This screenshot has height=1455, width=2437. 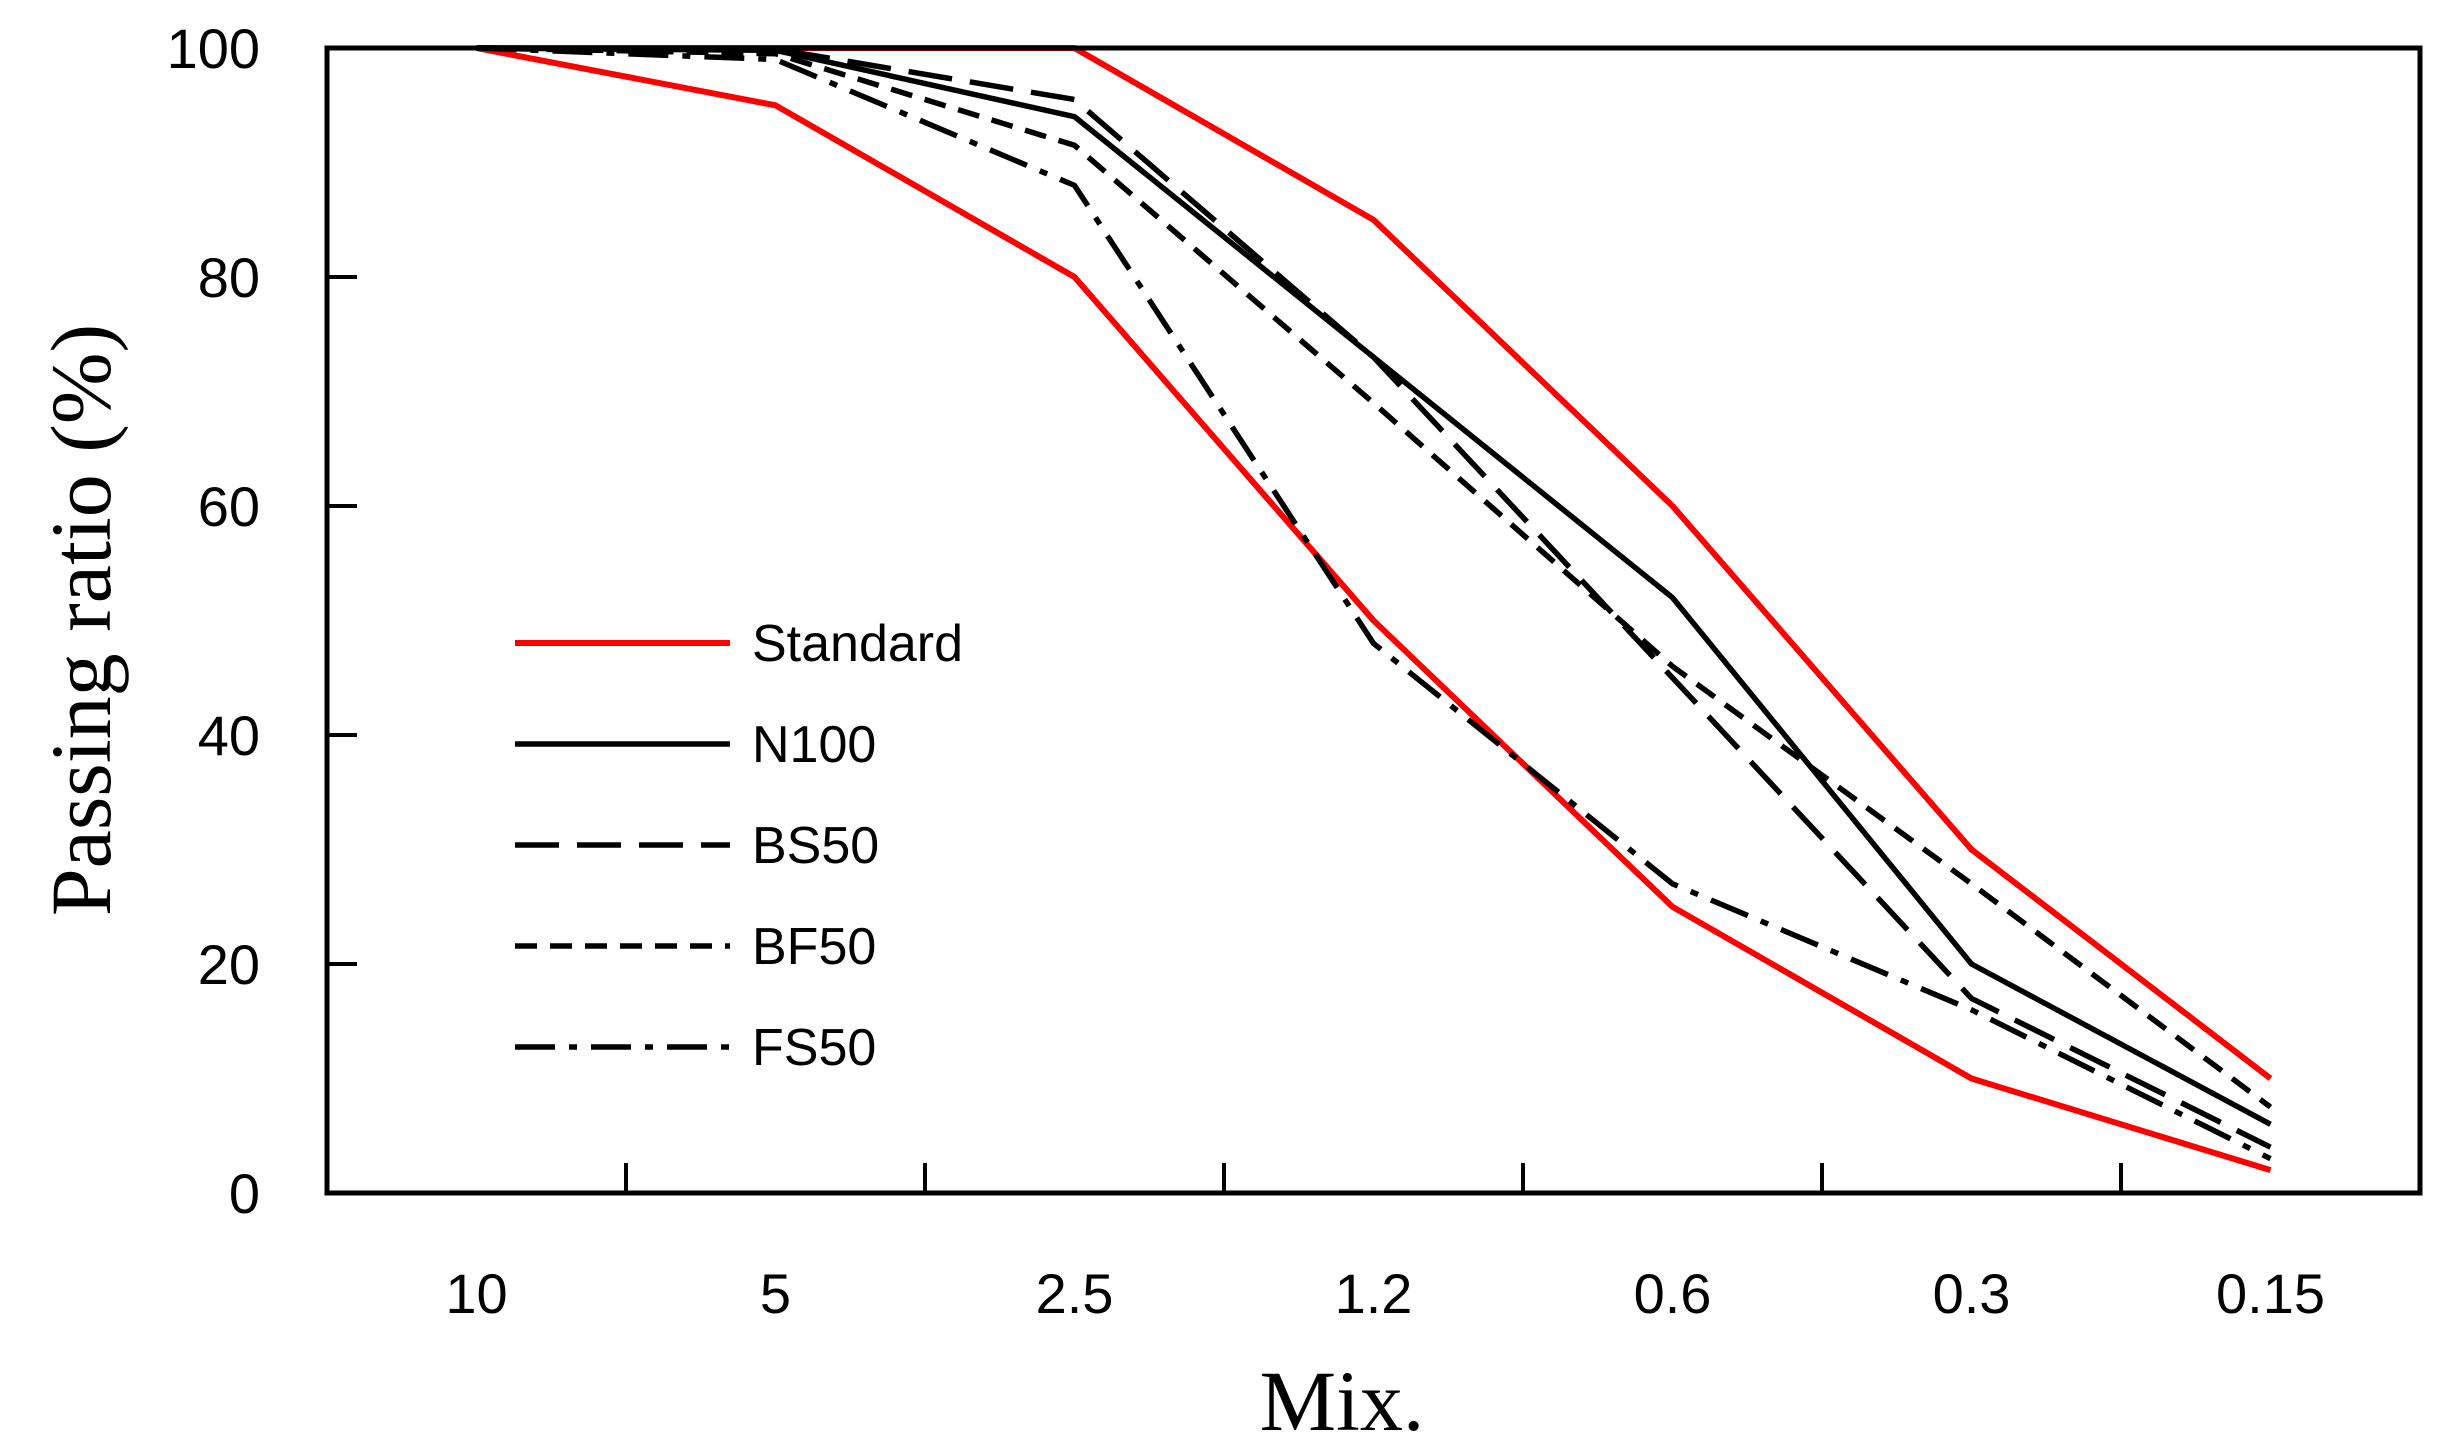 What do you see at coordinates (2270, 1293) in the screenshot?
I see `x-tick-label: 0.15` at bounding box center [2270, 1293].